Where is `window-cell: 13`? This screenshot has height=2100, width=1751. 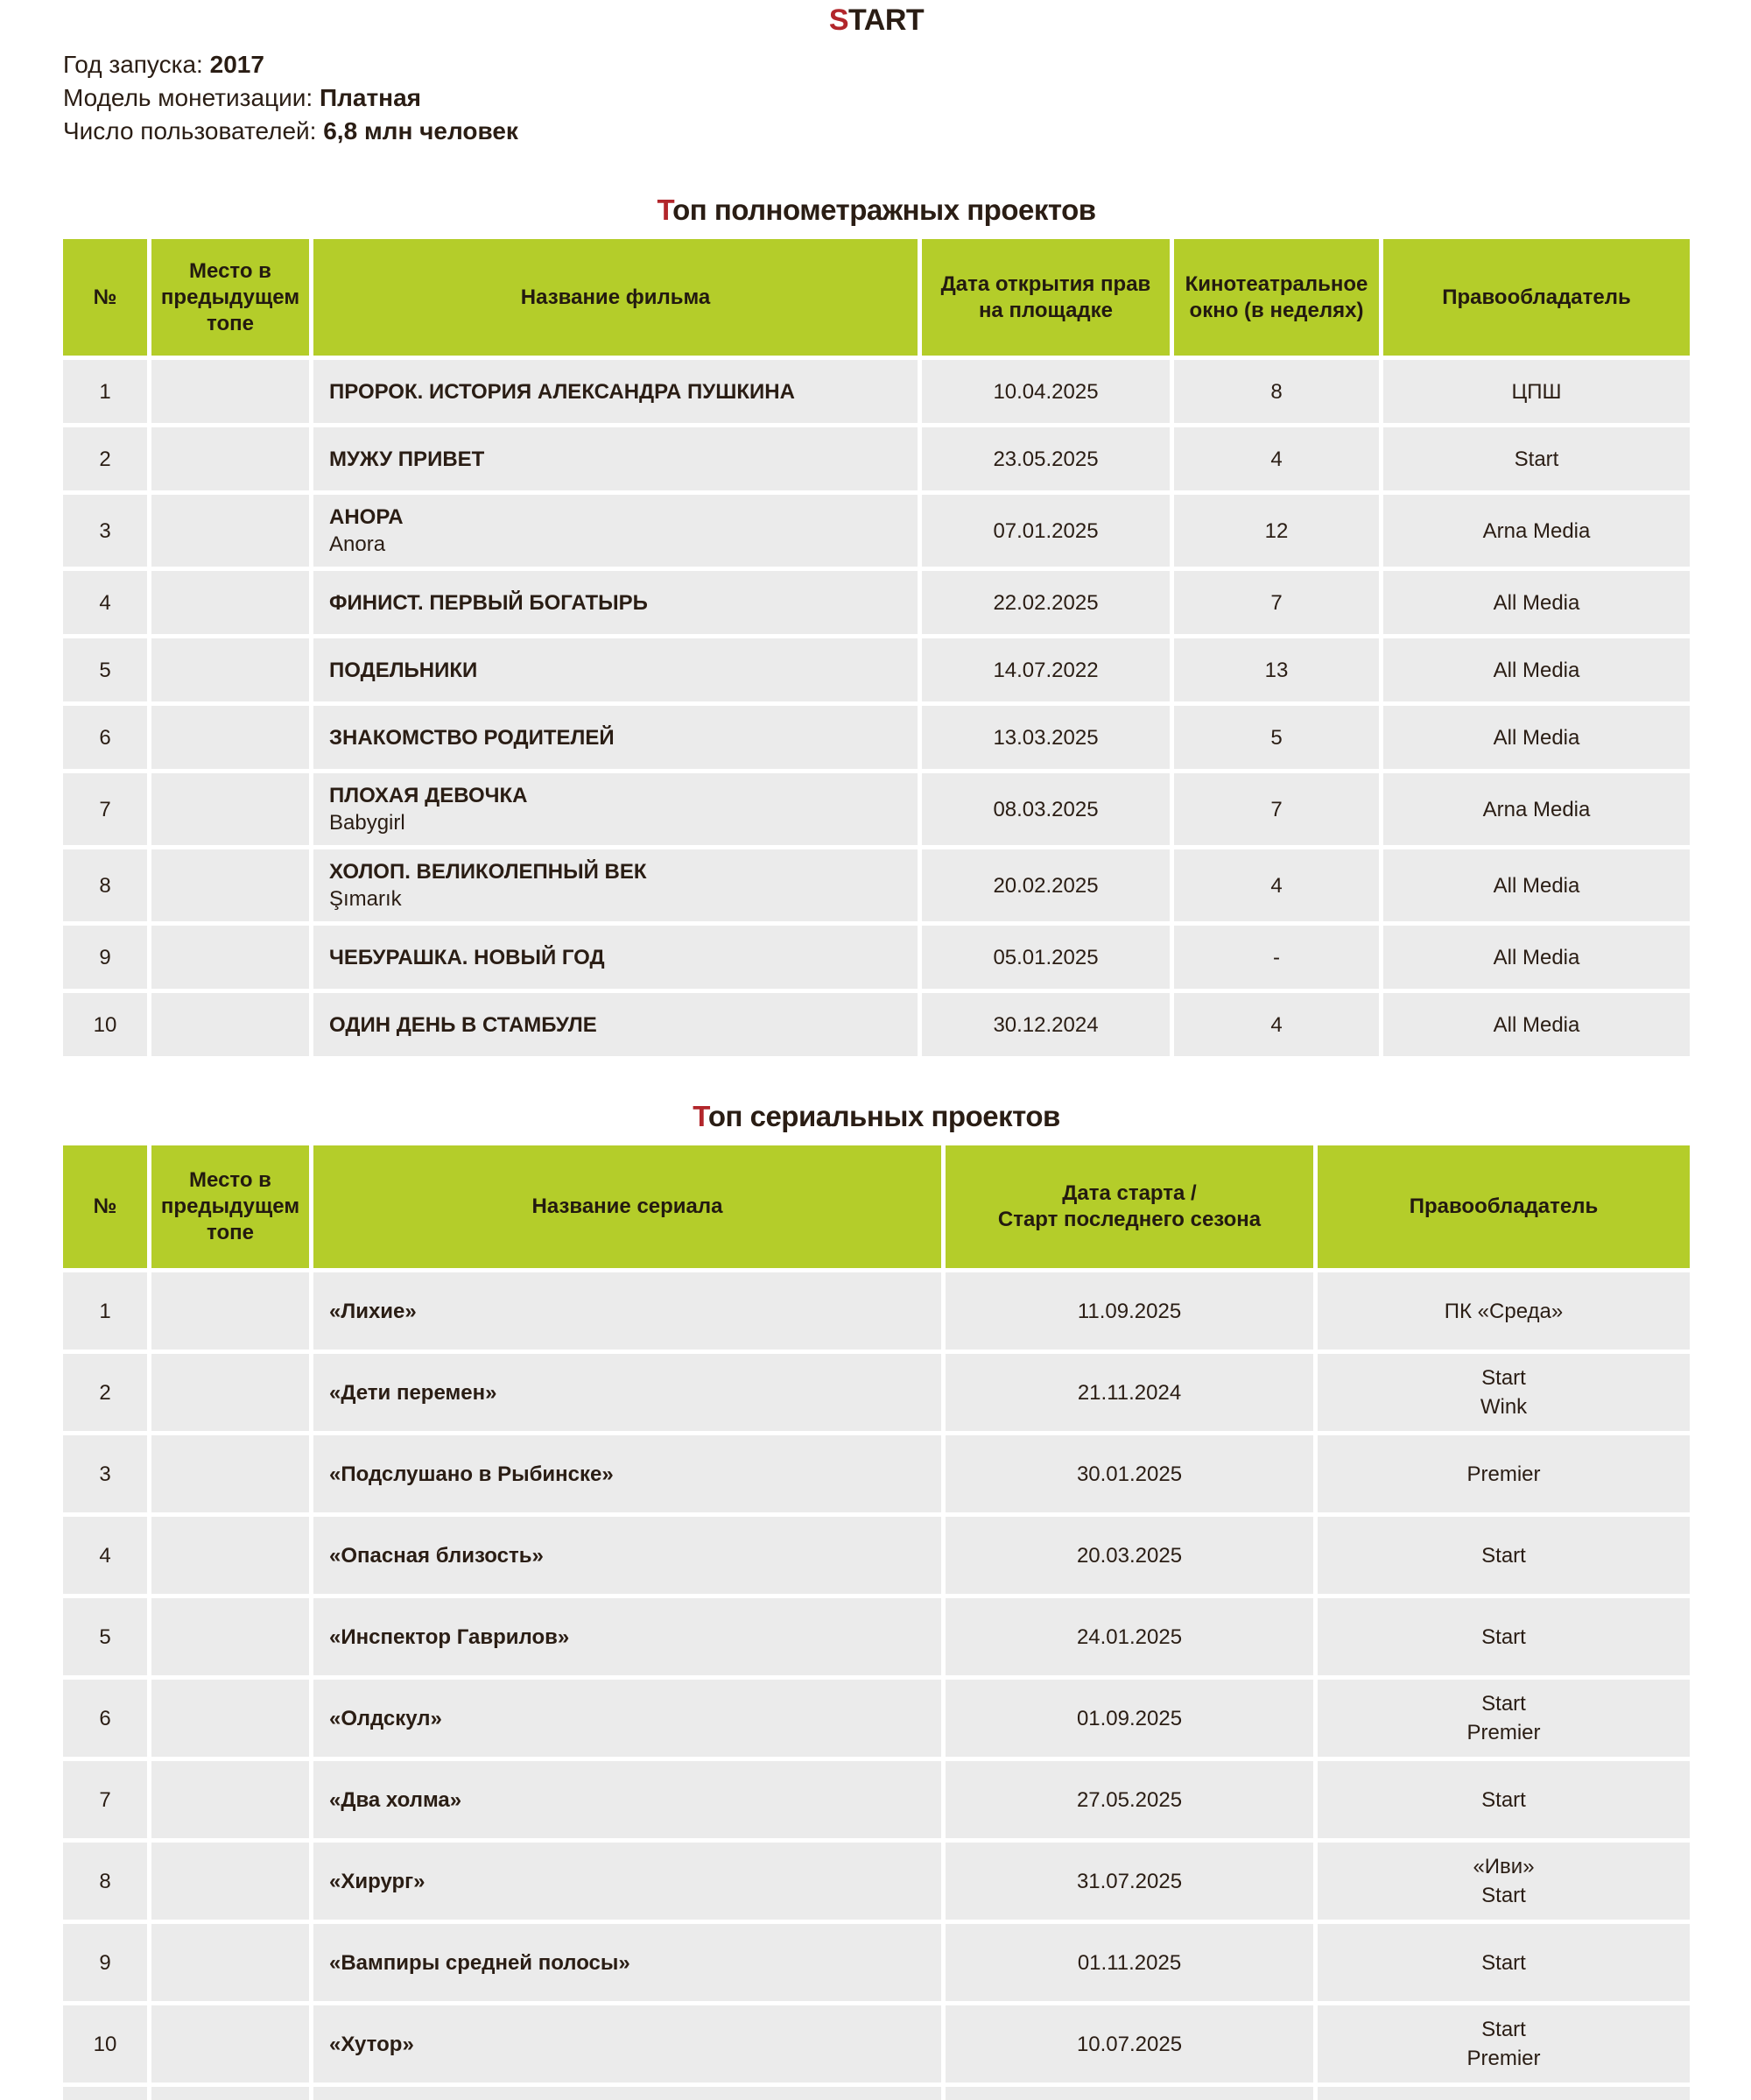
window-cell: 13 is located at coordinates (1276, 669).